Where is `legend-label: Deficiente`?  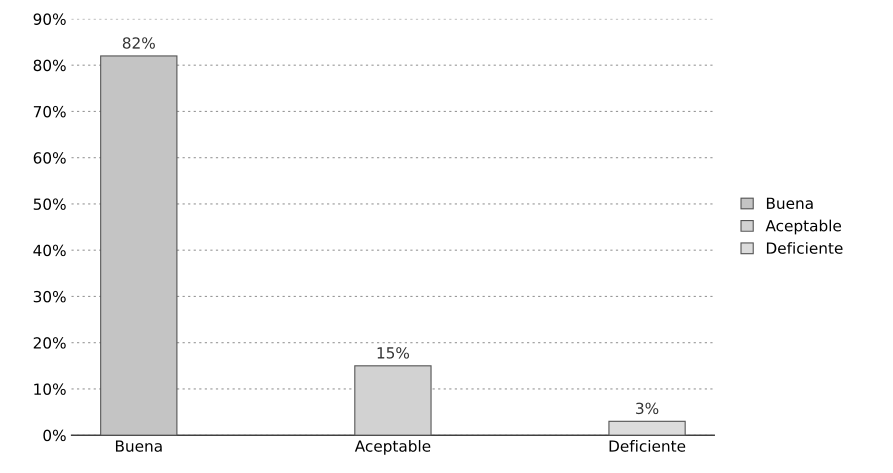
legend-label: Deficiente is located at coordinates (804, 248).